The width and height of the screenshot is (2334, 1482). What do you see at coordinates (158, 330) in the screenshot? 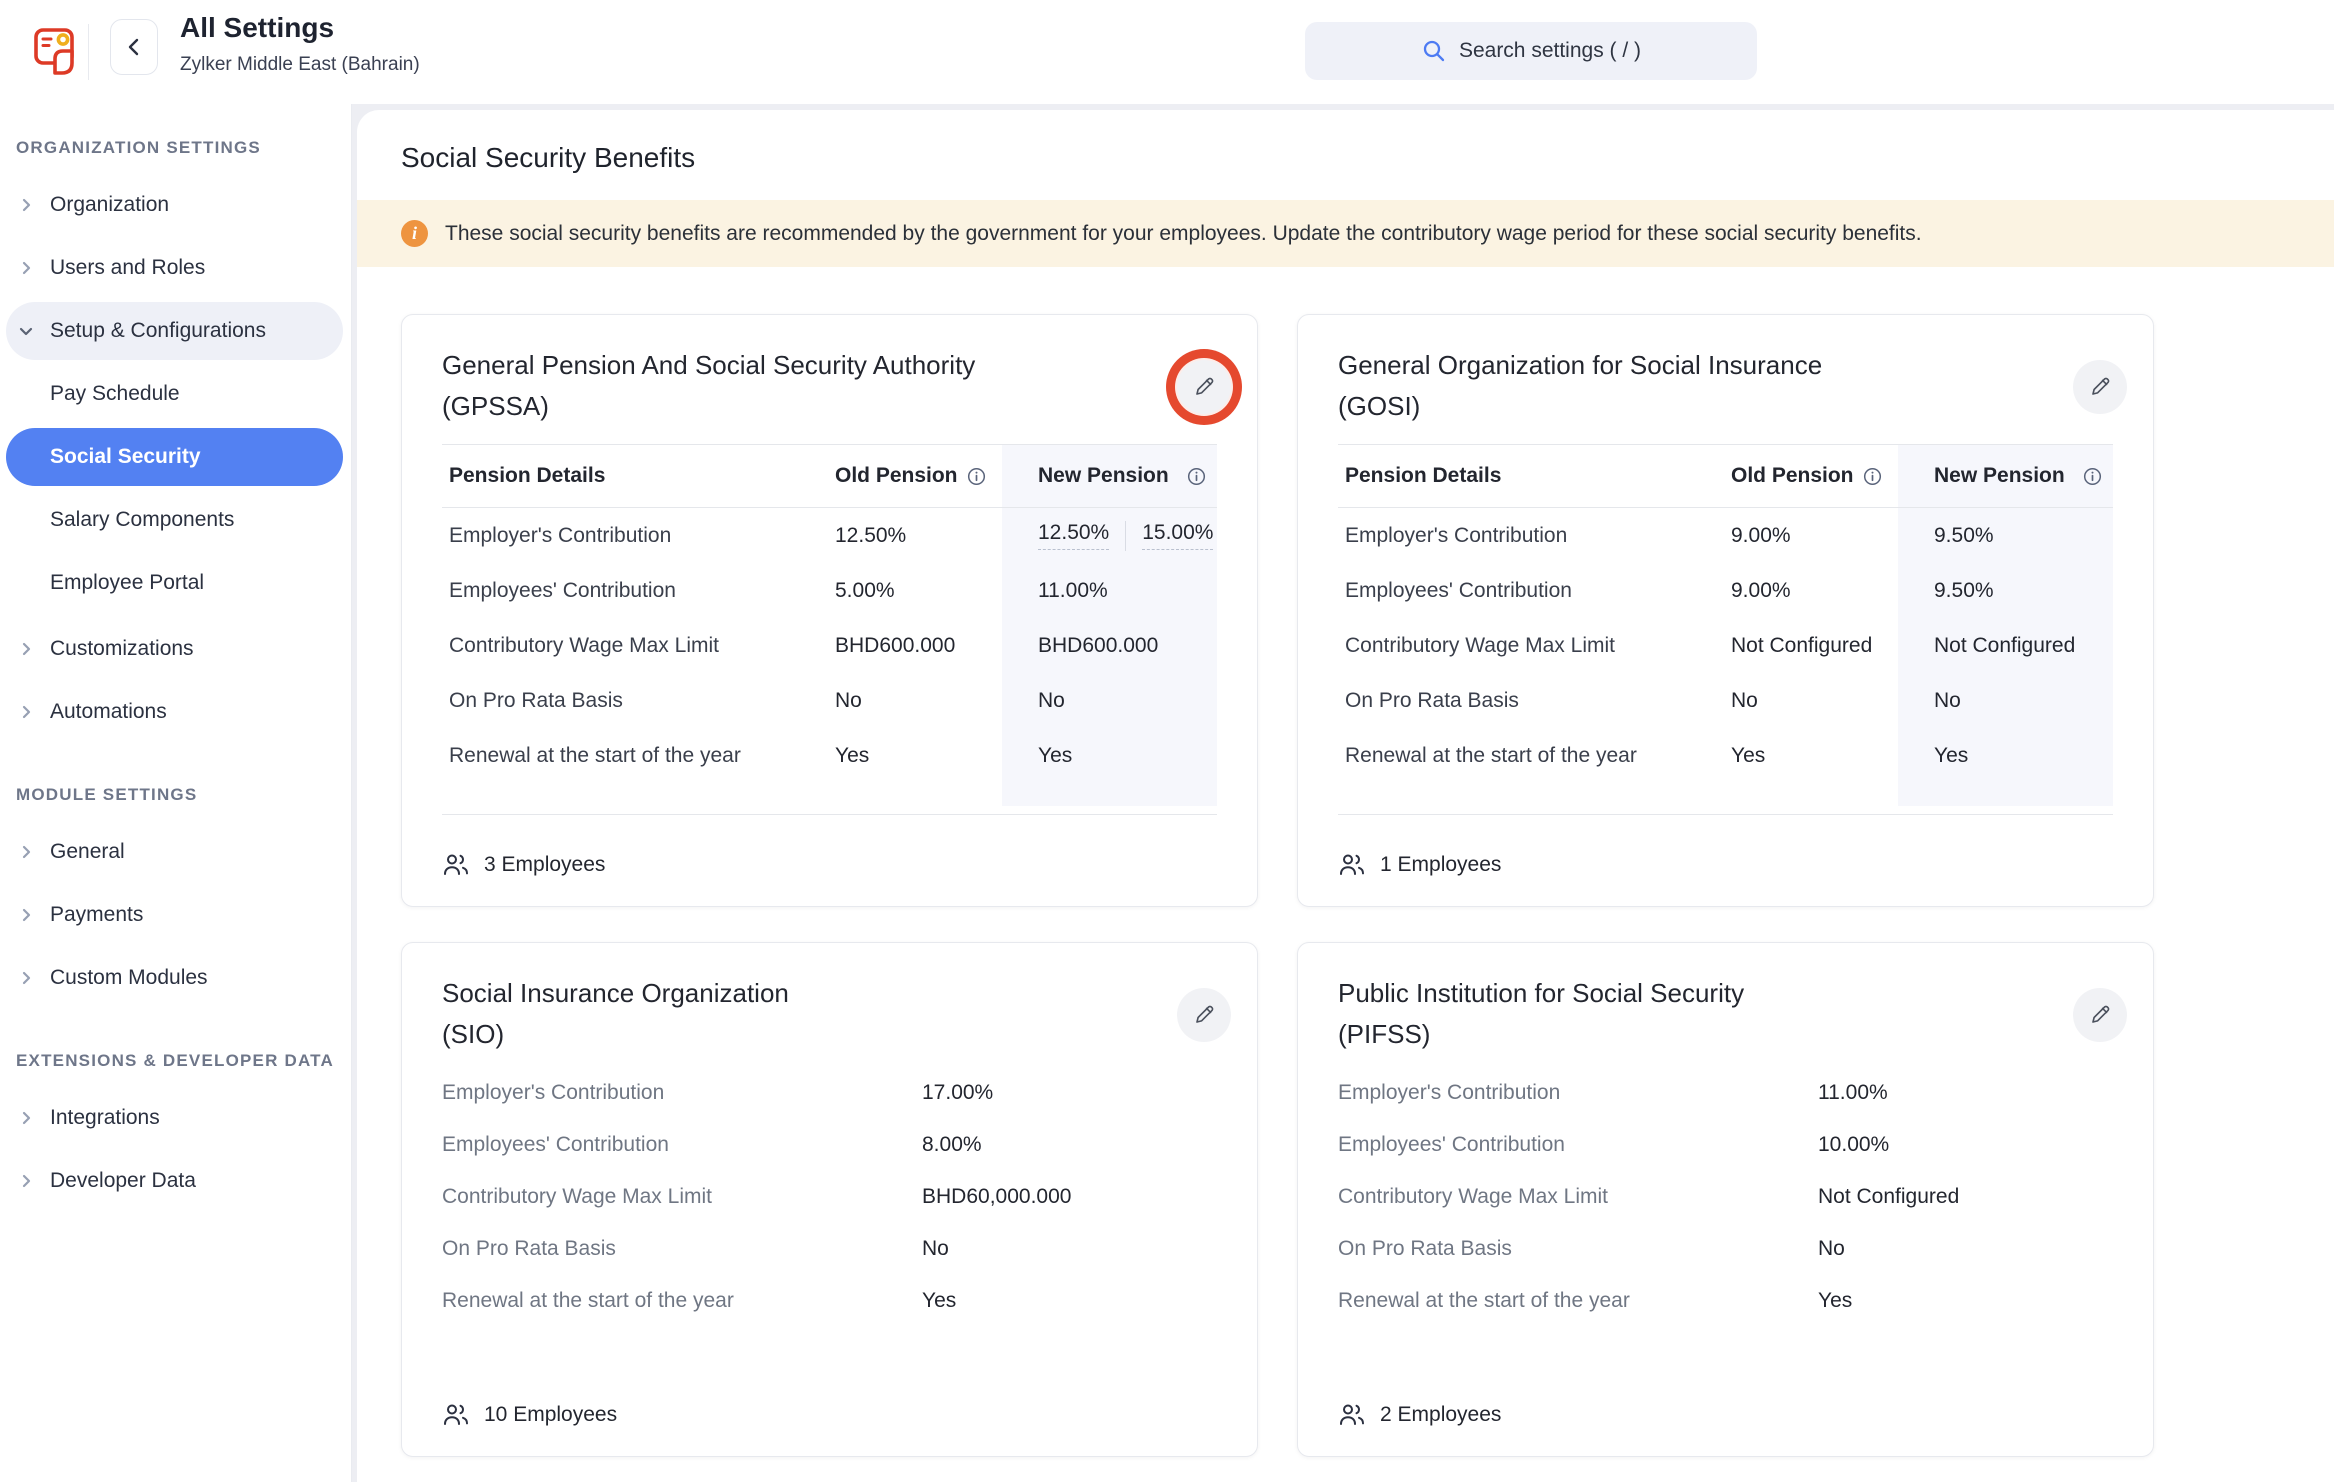
I see `sidebar-item-label: Setup & Configurations` at bounding box center [158, 330].